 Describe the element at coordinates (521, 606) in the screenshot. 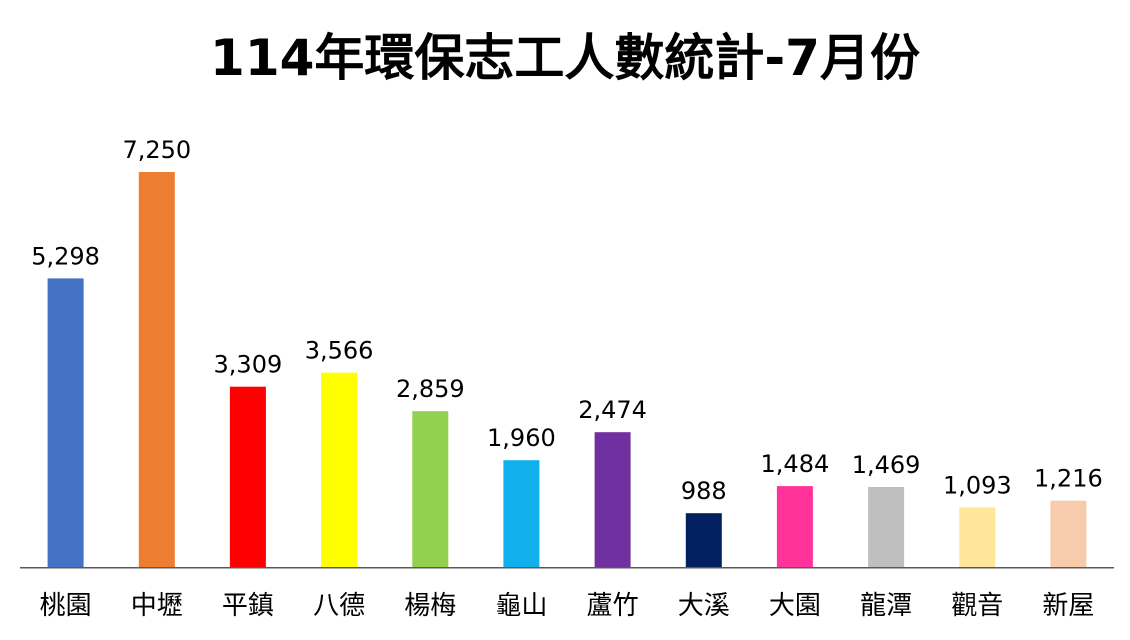

I see `category-label-6: 龜山` at that location.